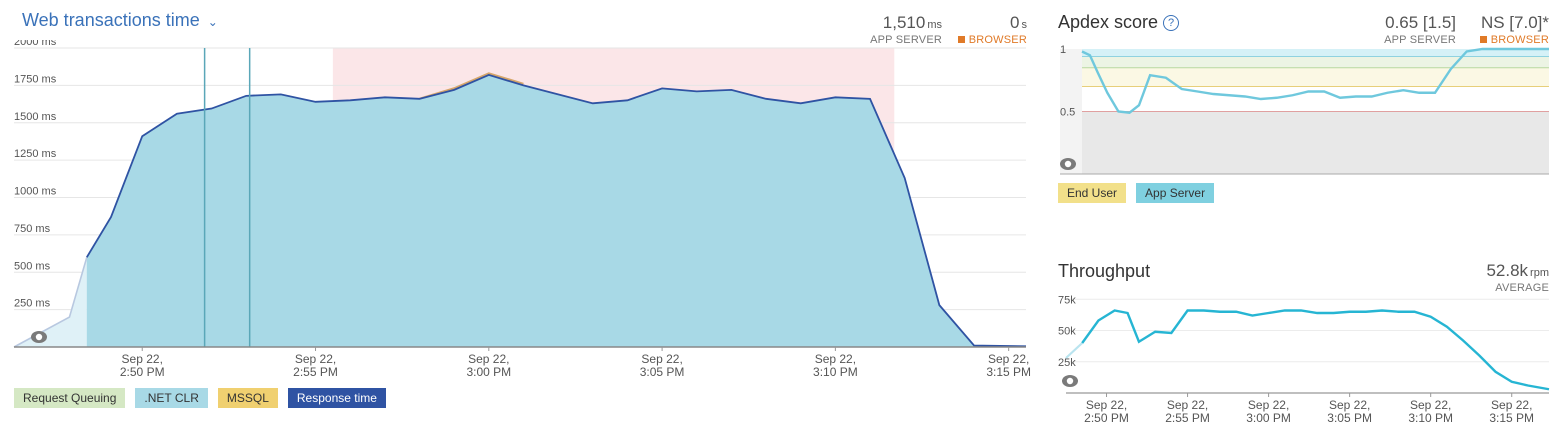 The height and width of the screenshot is (440, 1558). What do you see at coordinates (1092, 193) in the screenshot?
I see `apdex-legend-item: End User` at bounding box center [1092, 193].